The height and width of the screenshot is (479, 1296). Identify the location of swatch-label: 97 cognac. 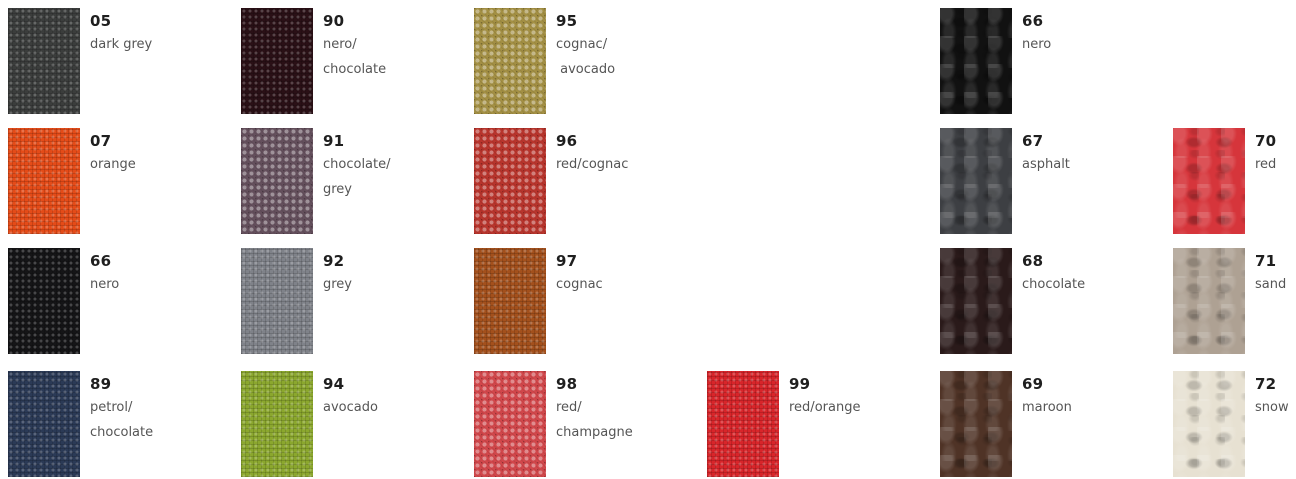
(630, 273).